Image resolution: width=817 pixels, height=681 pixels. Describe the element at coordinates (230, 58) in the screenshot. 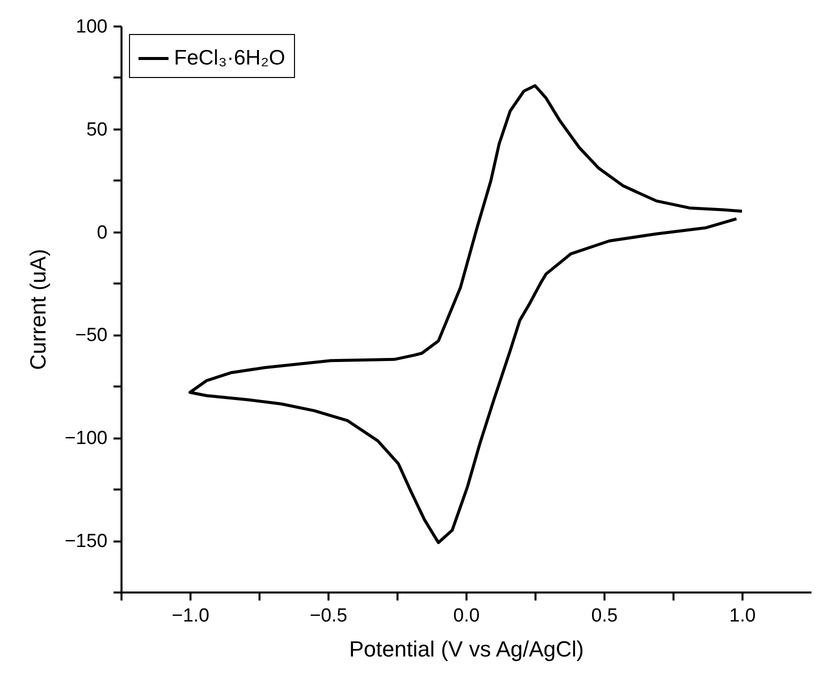

I see `legend-label: FeCl₃·6H₂O` at that location.